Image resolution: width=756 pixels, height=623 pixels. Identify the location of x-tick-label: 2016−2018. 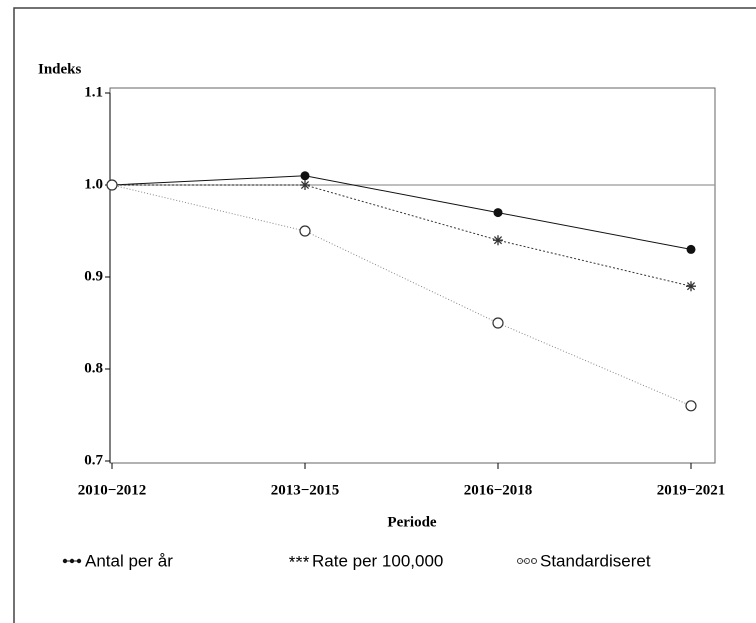
(498, 490).